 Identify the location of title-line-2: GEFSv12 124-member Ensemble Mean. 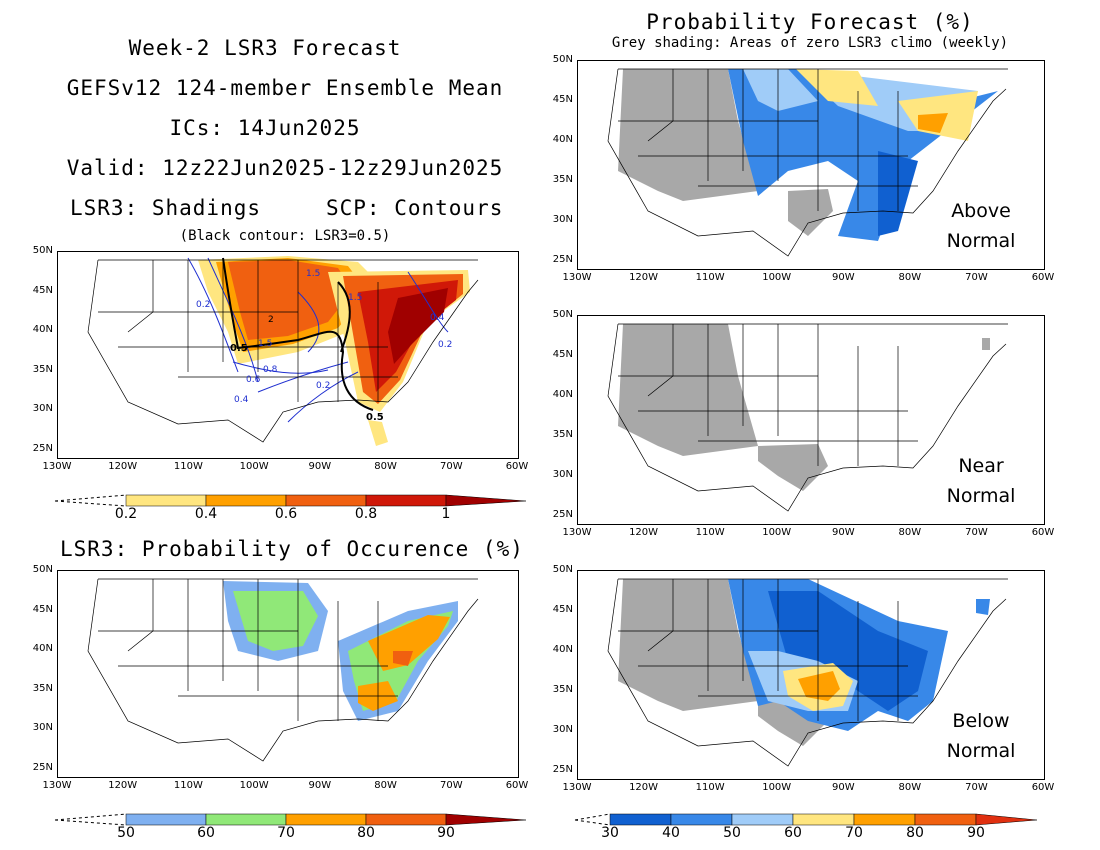
(285, 88).